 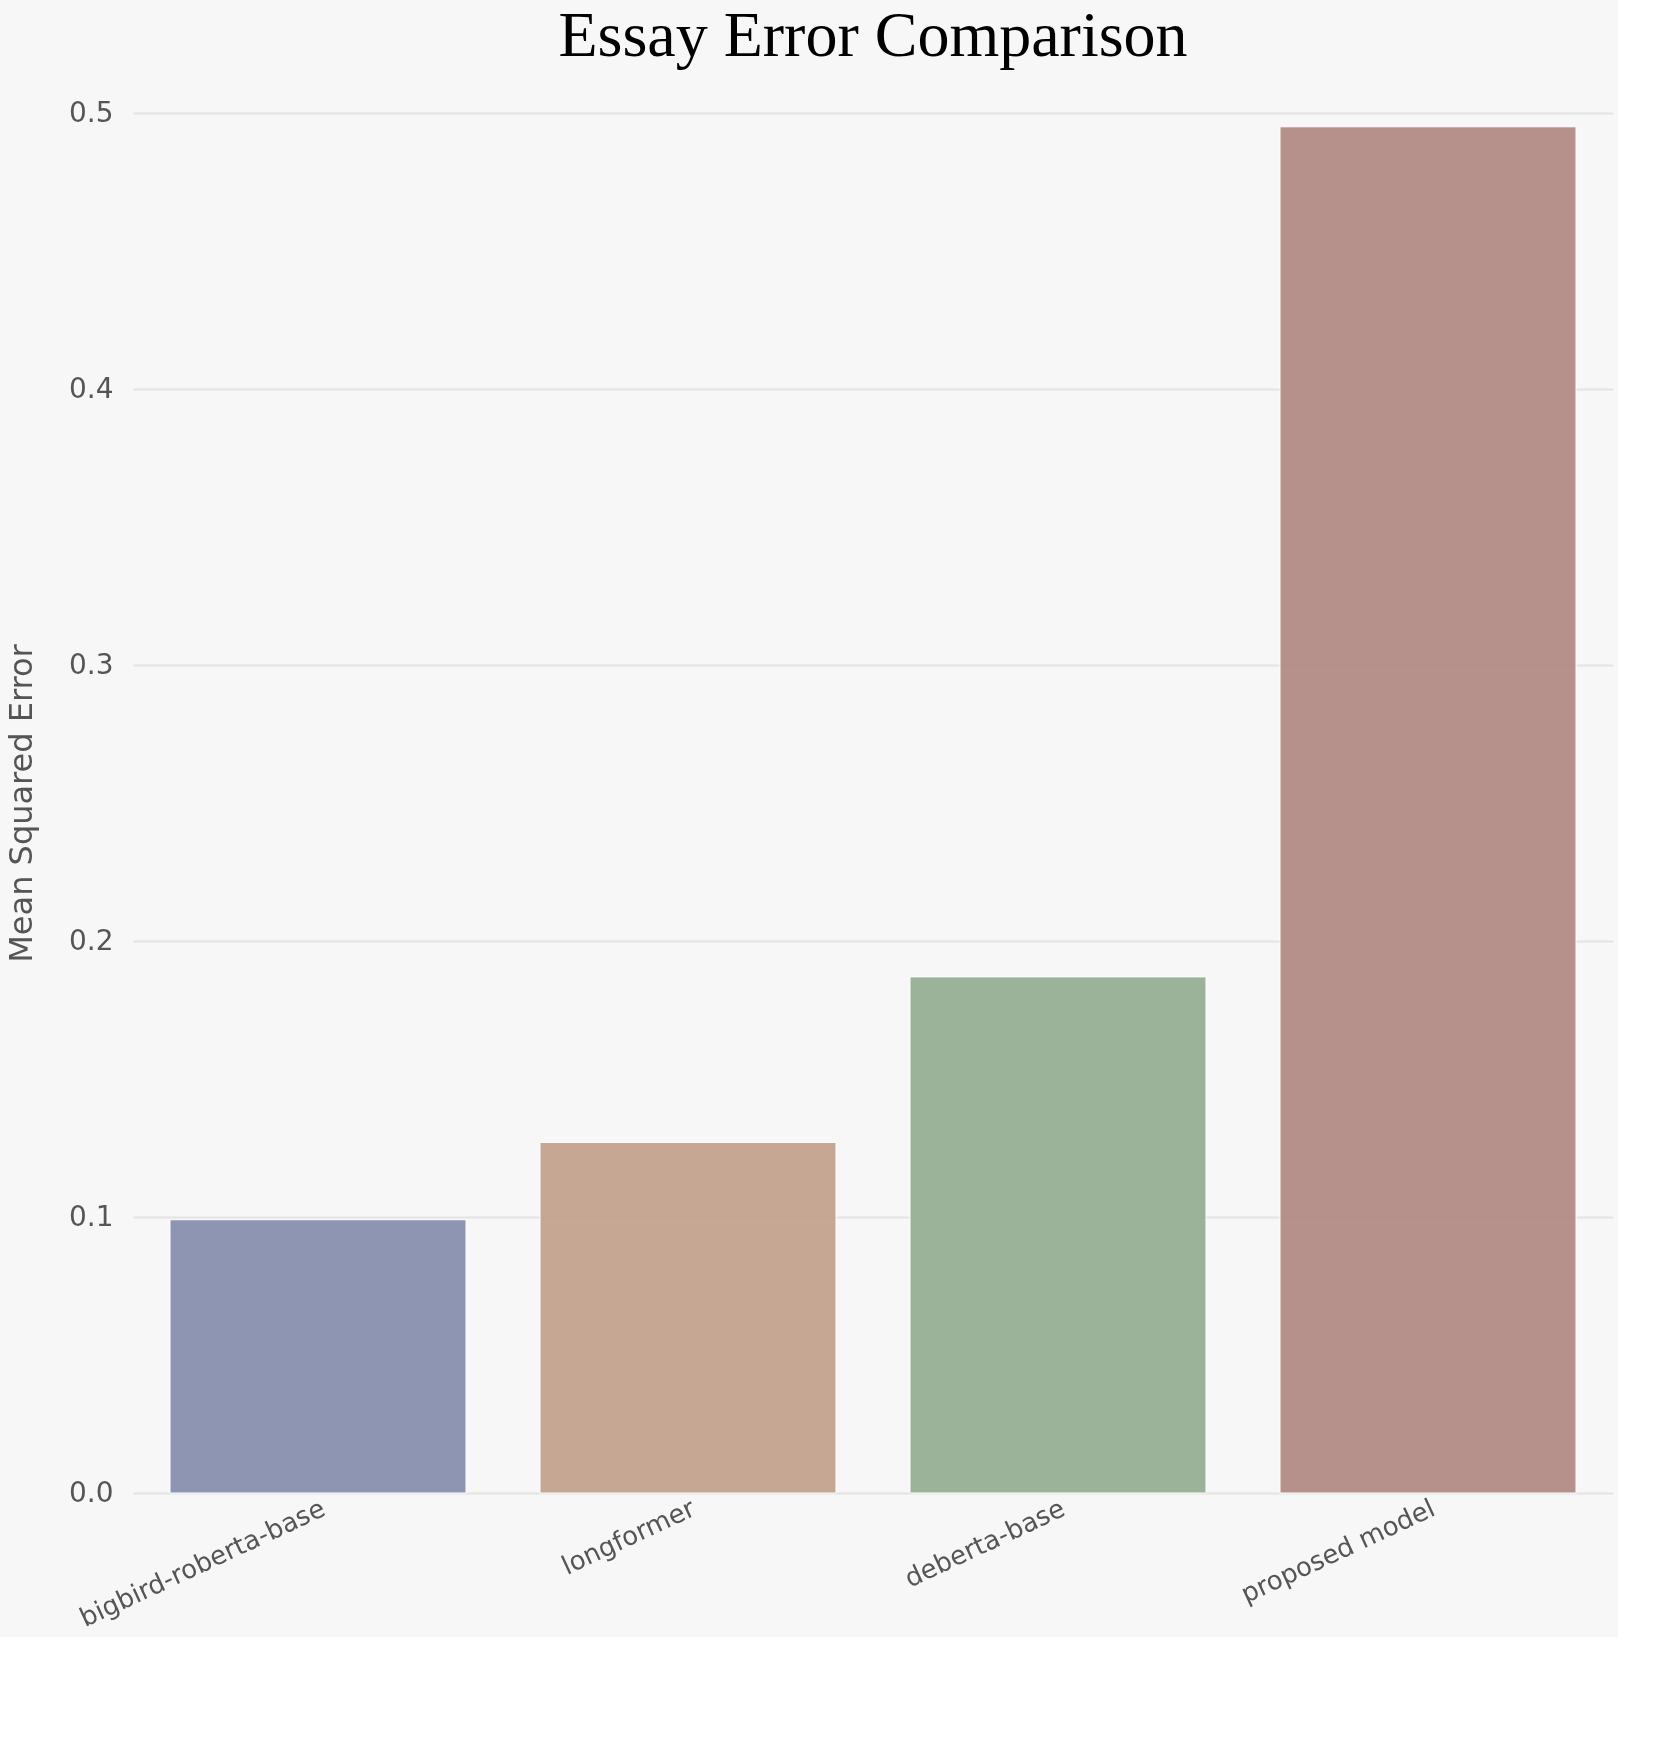 I want to click on y-tick-label: 0.0, so click(x=91, y=1492).